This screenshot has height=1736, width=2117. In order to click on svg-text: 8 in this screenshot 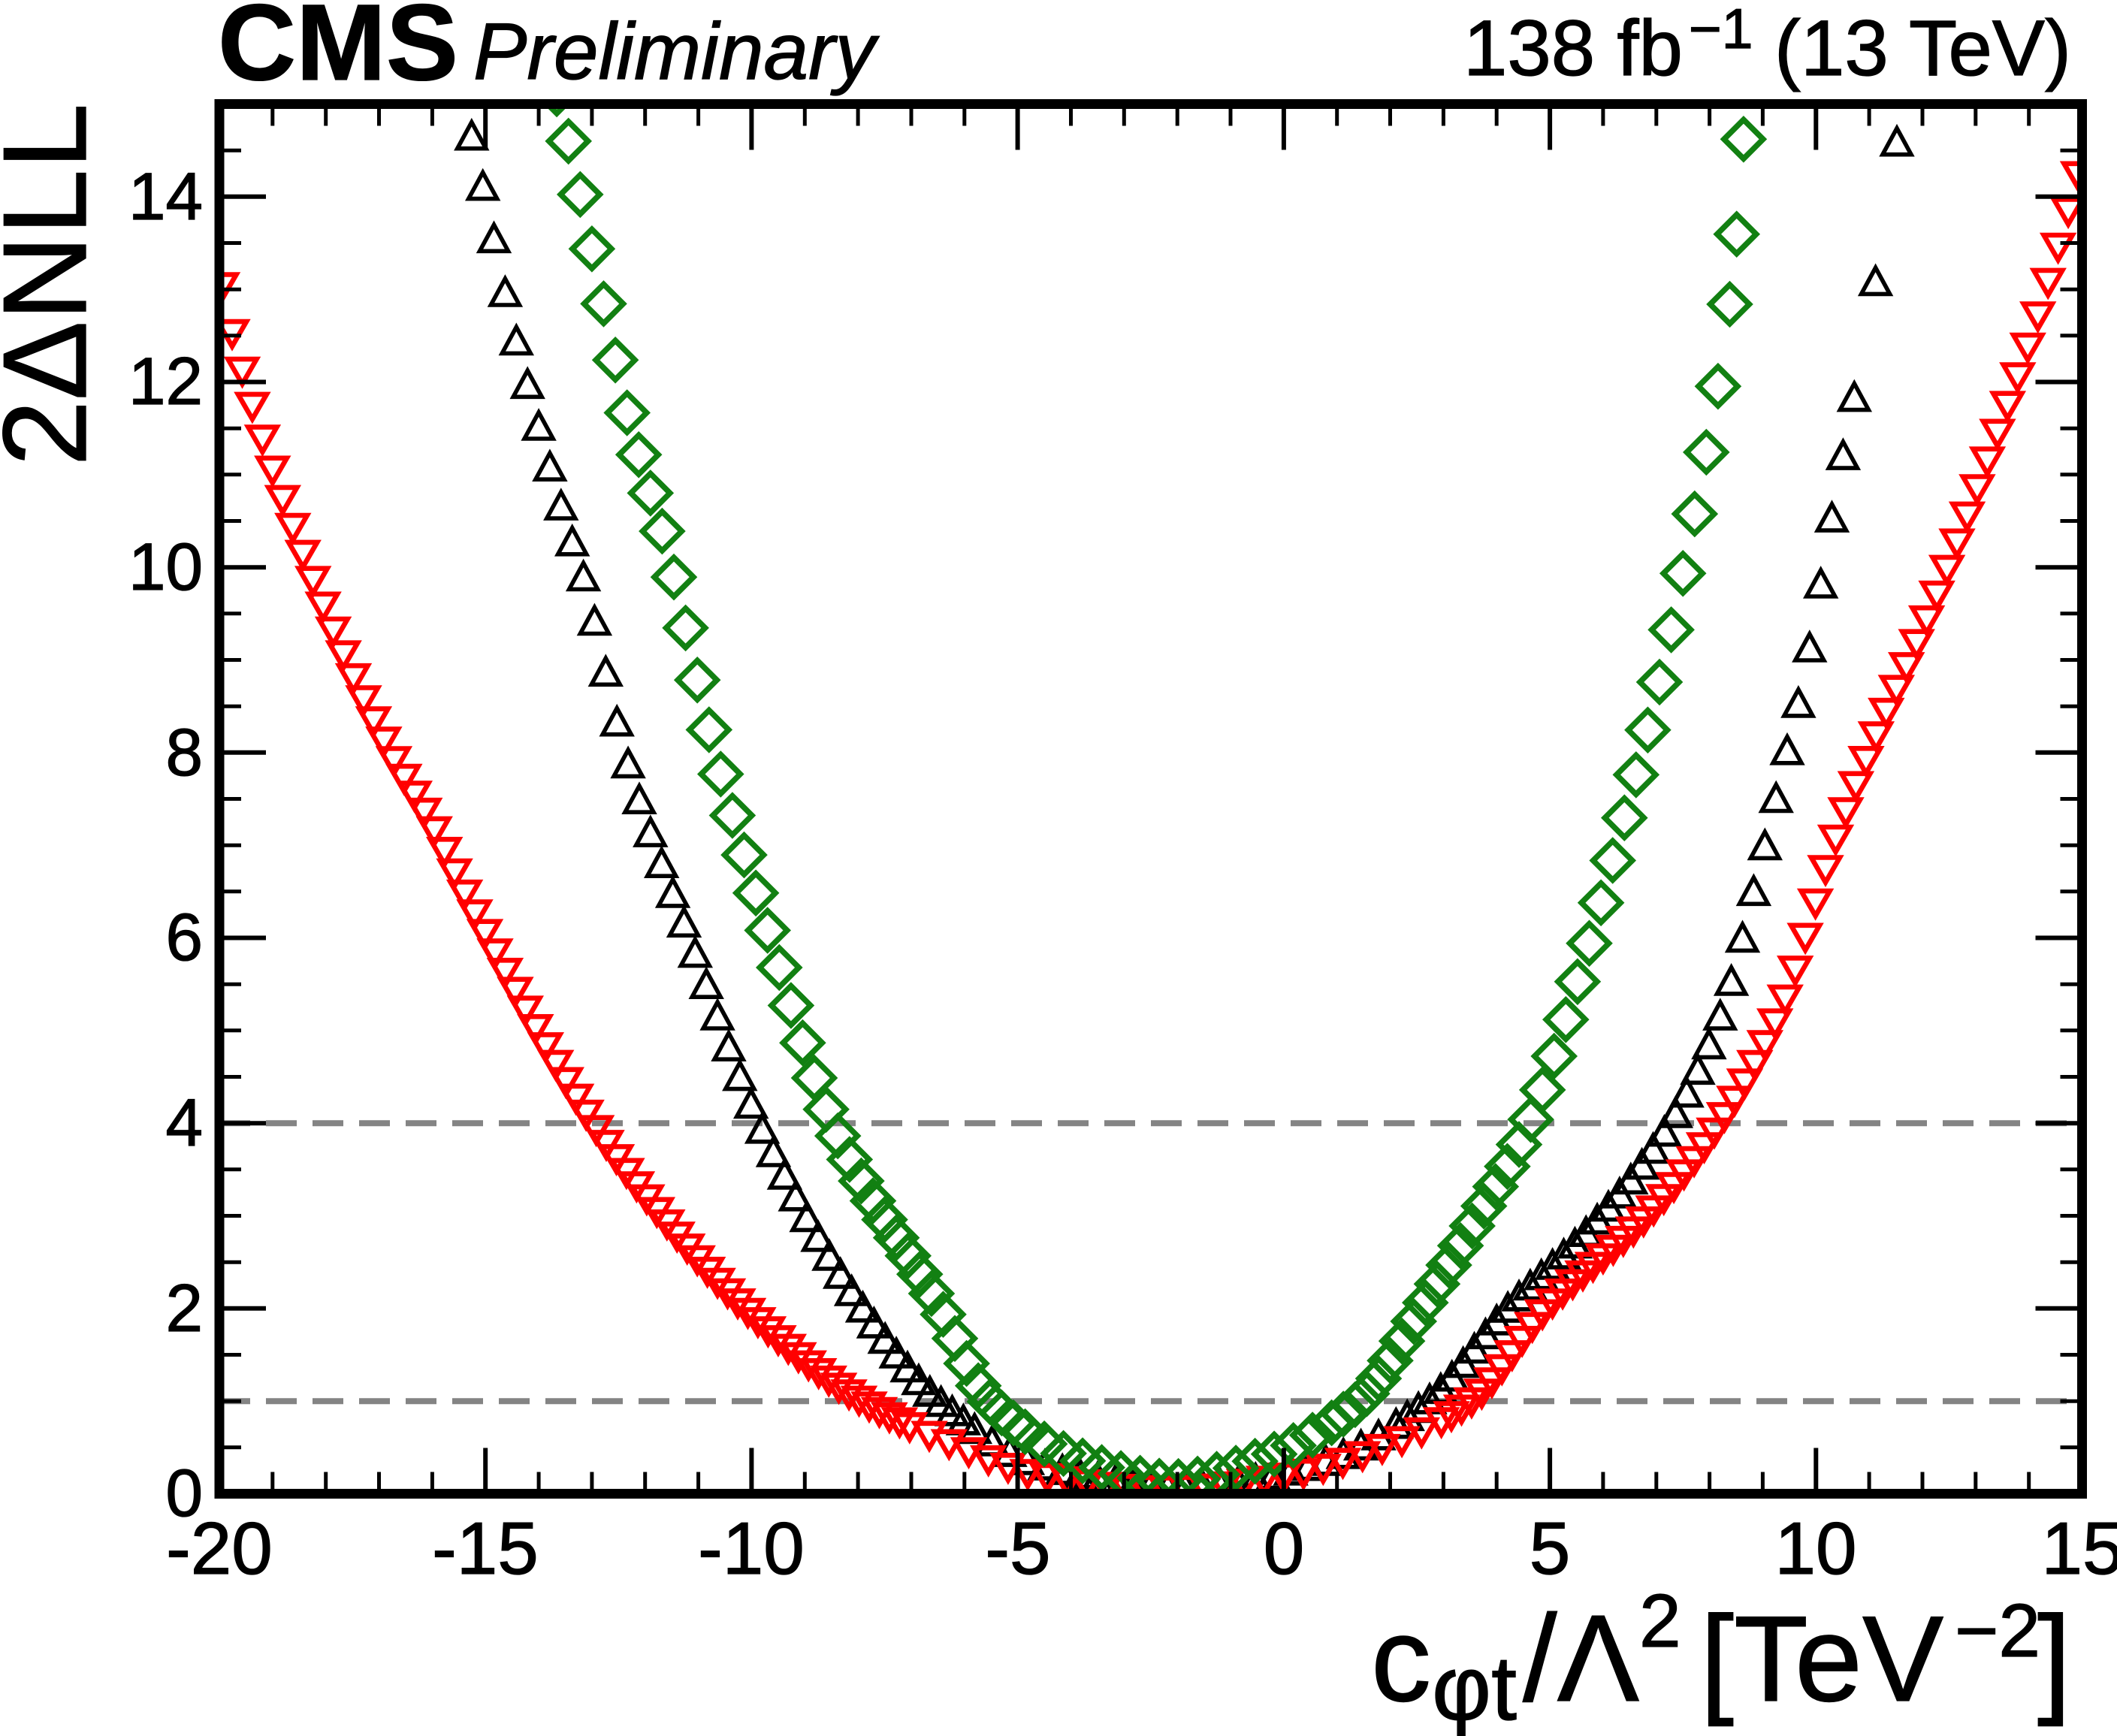, I will do `click(185, 752)`.